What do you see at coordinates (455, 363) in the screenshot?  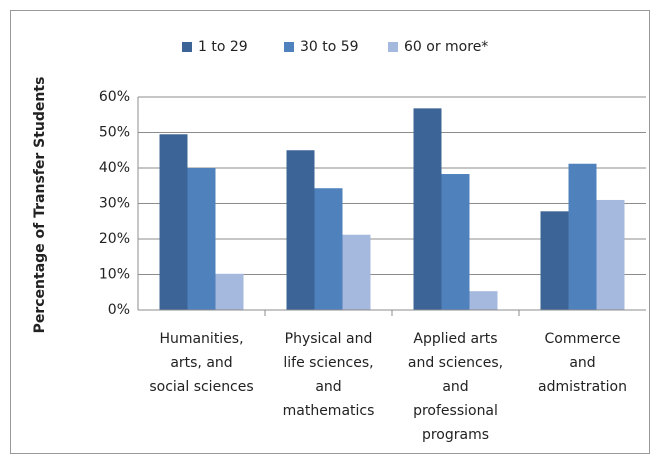 I see `x-tick-label: and sciences,` at bounding box center [455, 363].